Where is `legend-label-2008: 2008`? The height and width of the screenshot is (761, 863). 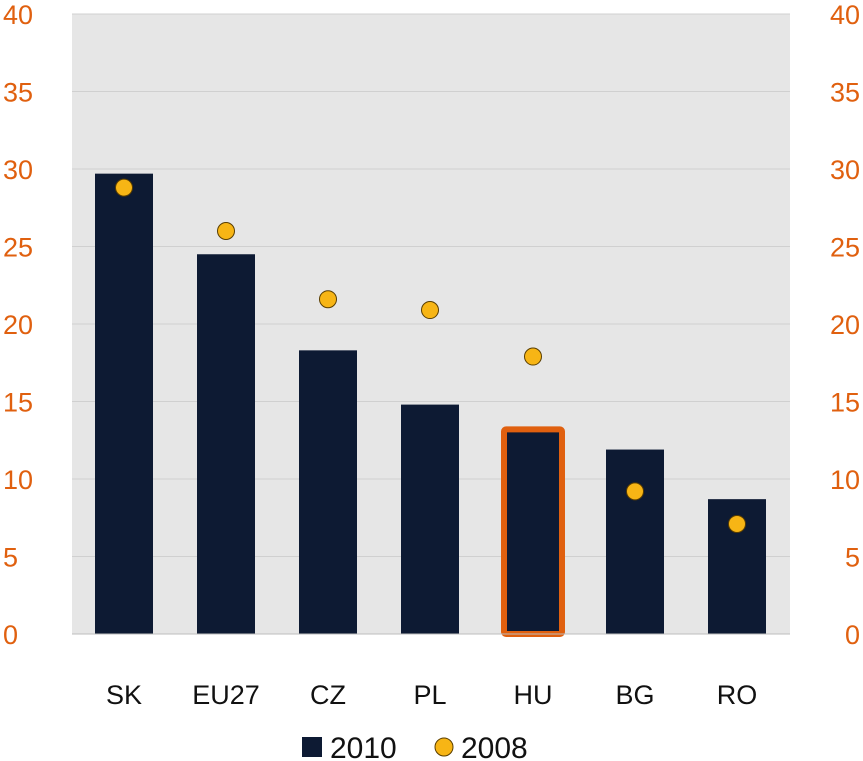 legend-label-2008: 2008 is located at coordinates (494, 746).